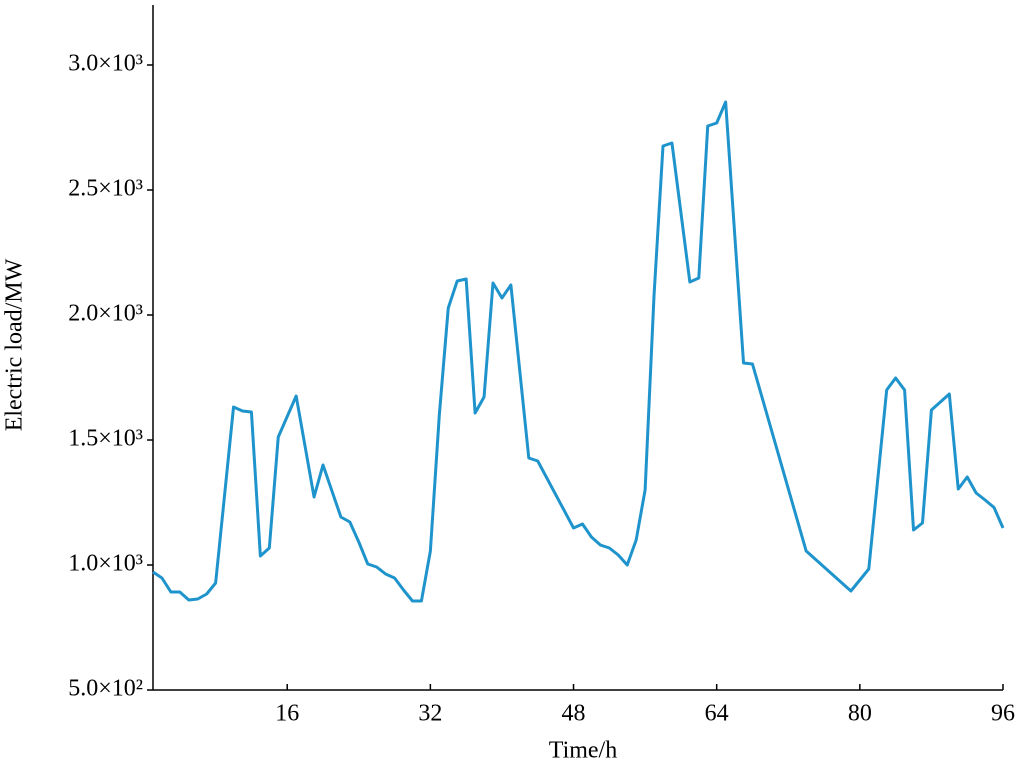 This screenshot has height=767, width=1022. I want to click on y-tick-label: 1.0×10³, so click(105, 564).